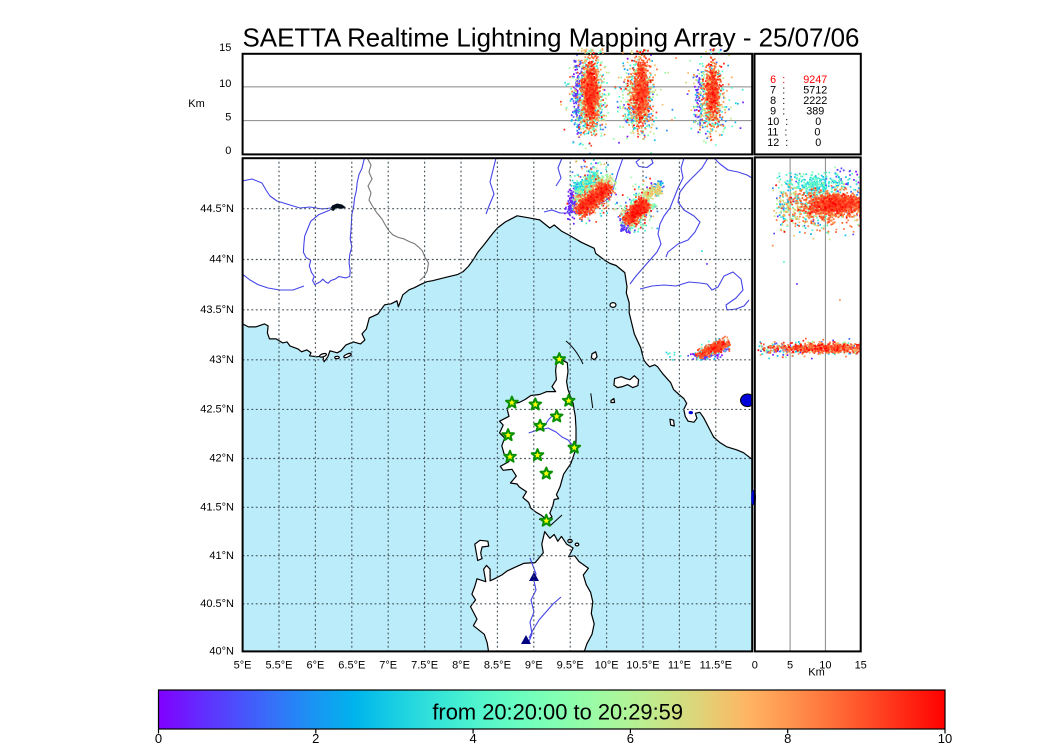 The image size is (1050, 750). What do you see at coordinates (221, 360) in the screenshot?
I see `svg-text: 43°N` at bounding box center [221, 360].